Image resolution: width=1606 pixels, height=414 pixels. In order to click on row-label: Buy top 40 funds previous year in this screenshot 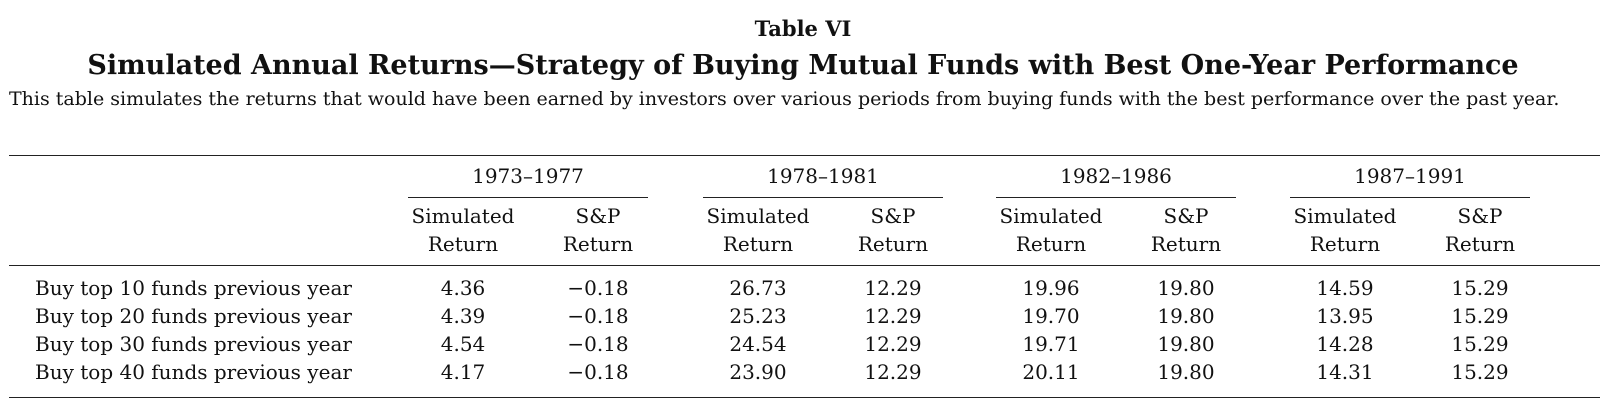, I will do `click(193, 372)`.